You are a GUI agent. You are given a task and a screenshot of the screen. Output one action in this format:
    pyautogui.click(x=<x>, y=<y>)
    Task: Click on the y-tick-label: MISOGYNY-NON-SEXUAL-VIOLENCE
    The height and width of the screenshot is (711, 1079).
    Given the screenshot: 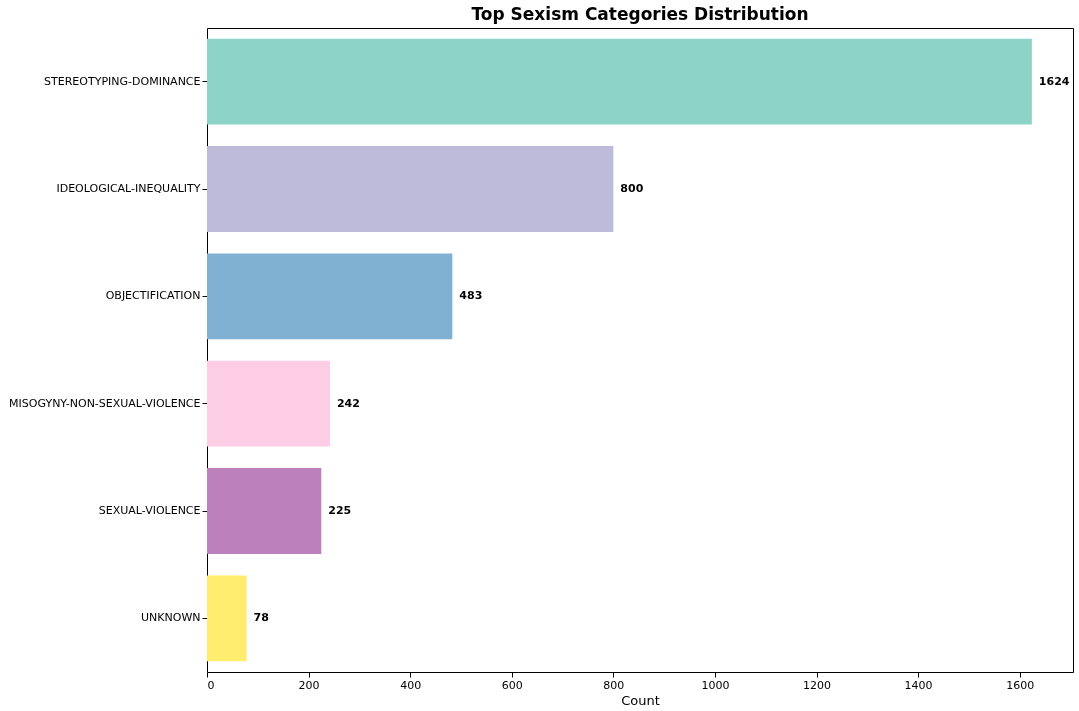 What is the action you would take?
    pyautogui.click(x=105, y=403)
    